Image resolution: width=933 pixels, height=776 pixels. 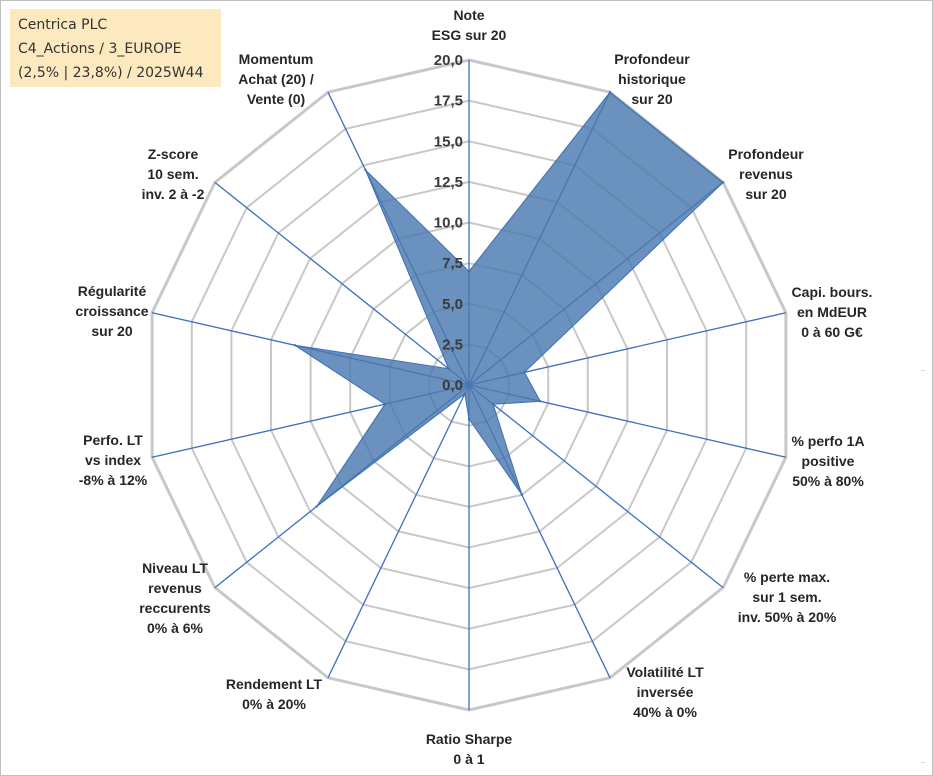 I want to click on axis-label-line: vs index, so click(x=113, y=460).